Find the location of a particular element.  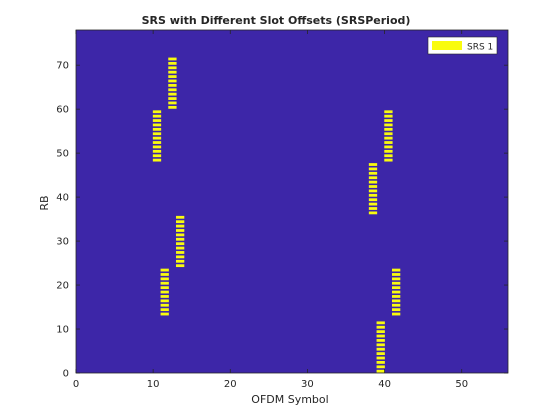

y-tick-label: 40 is located at coordinates (62, 198).